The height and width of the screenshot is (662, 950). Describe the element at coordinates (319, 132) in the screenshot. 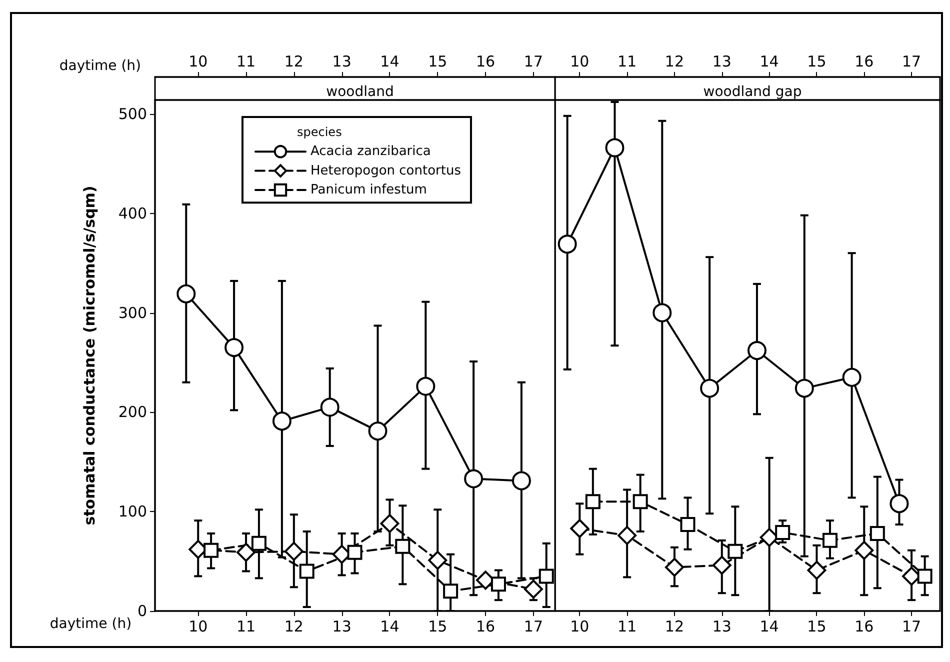

I see `legend-title: species` at that location.